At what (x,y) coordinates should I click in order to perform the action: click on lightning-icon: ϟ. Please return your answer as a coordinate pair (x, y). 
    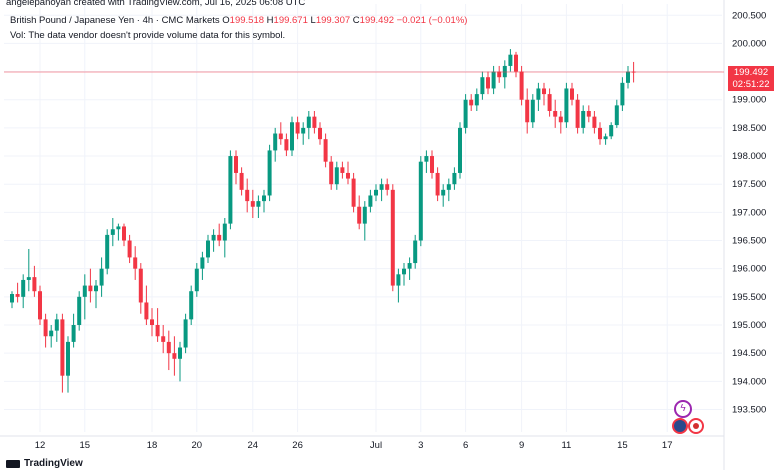
    Looking at the image, I should click on (683, 409).